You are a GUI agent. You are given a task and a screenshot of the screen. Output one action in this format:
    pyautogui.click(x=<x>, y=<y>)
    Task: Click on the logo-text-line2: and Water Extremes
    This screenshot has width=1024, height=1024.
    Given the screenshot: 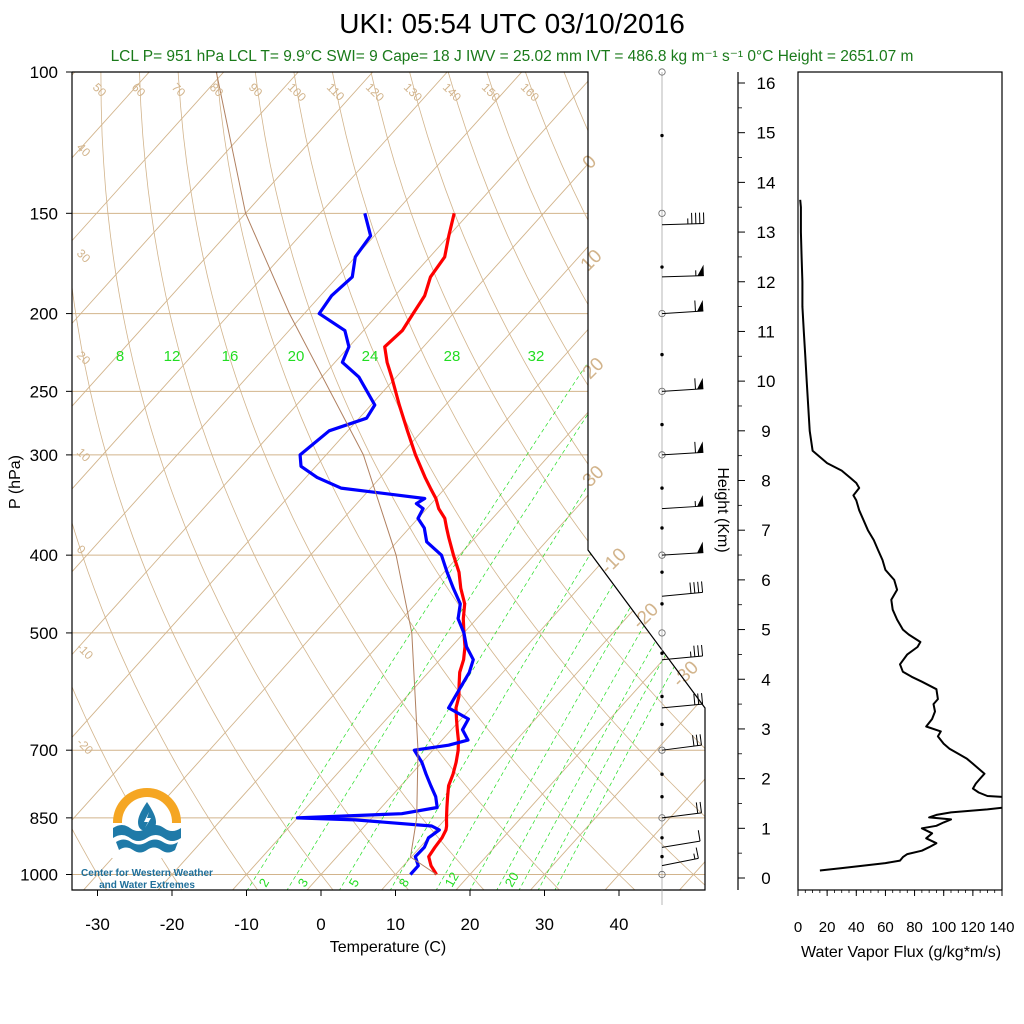 What is the action you would take?
    pyautogui.click(x=147, y=885)
    